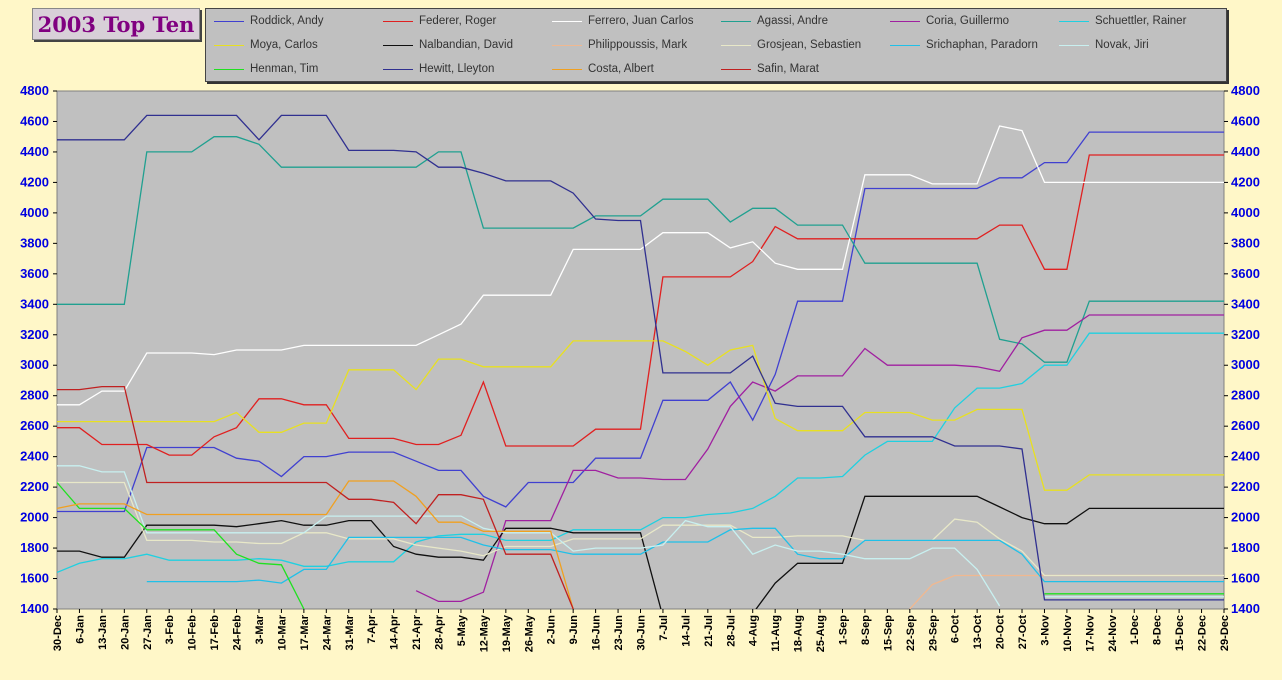 Image resolution: width=1282 pixels, height=680 pixels. I want to click on x-tick-label: 30-Dec, so click(58, 633).